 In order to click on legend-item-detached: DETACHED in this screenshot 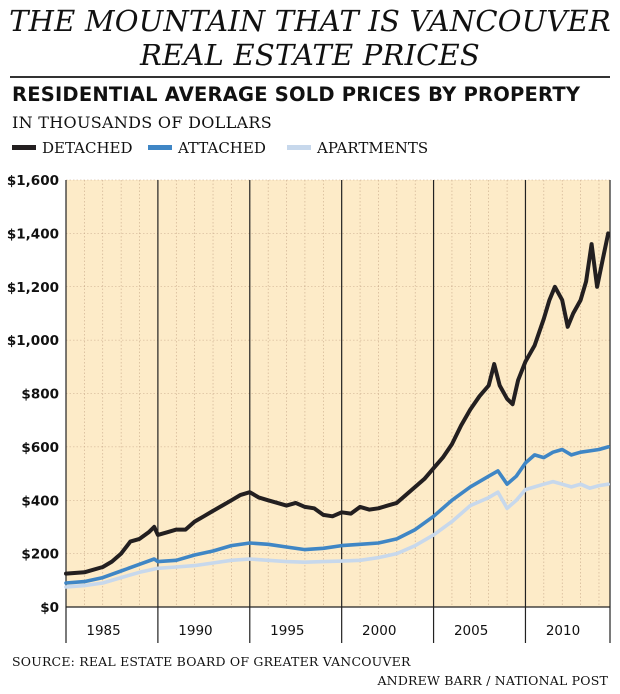, I will do `click(72, 148)`.